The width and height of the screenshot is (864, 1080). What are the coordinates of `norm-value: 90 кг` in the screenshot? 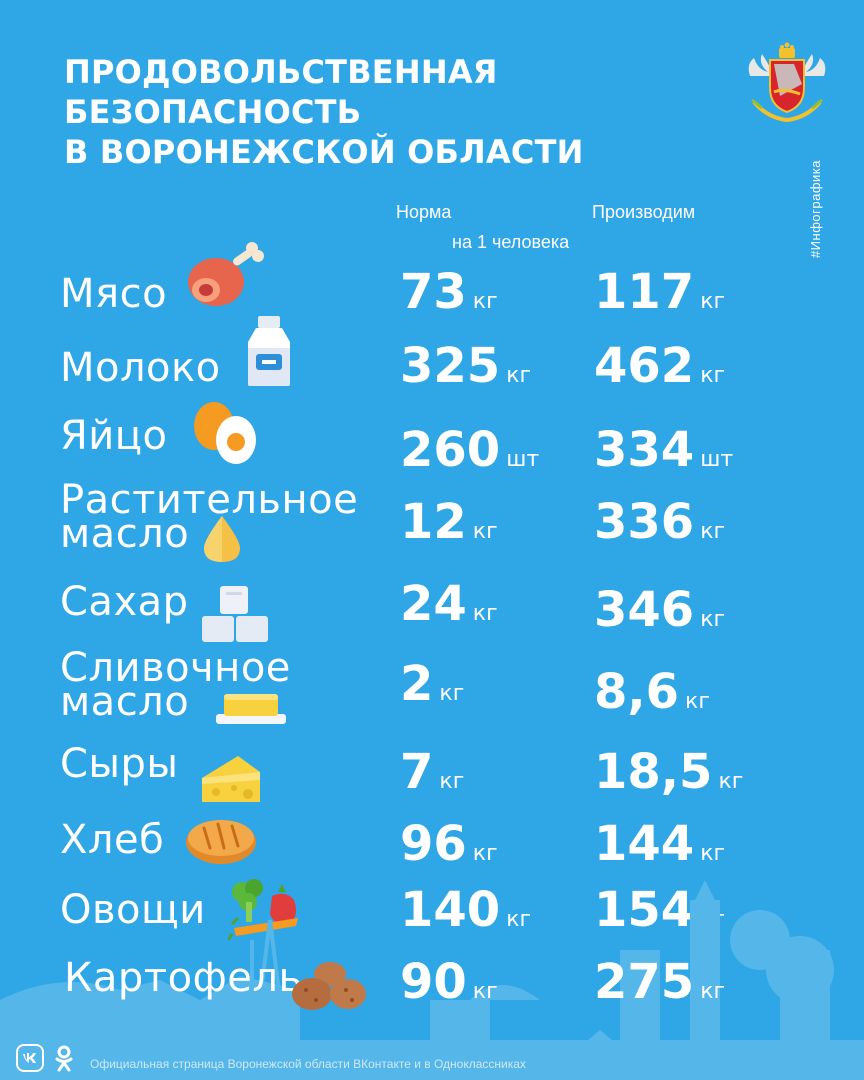 It's located at (449, 987).